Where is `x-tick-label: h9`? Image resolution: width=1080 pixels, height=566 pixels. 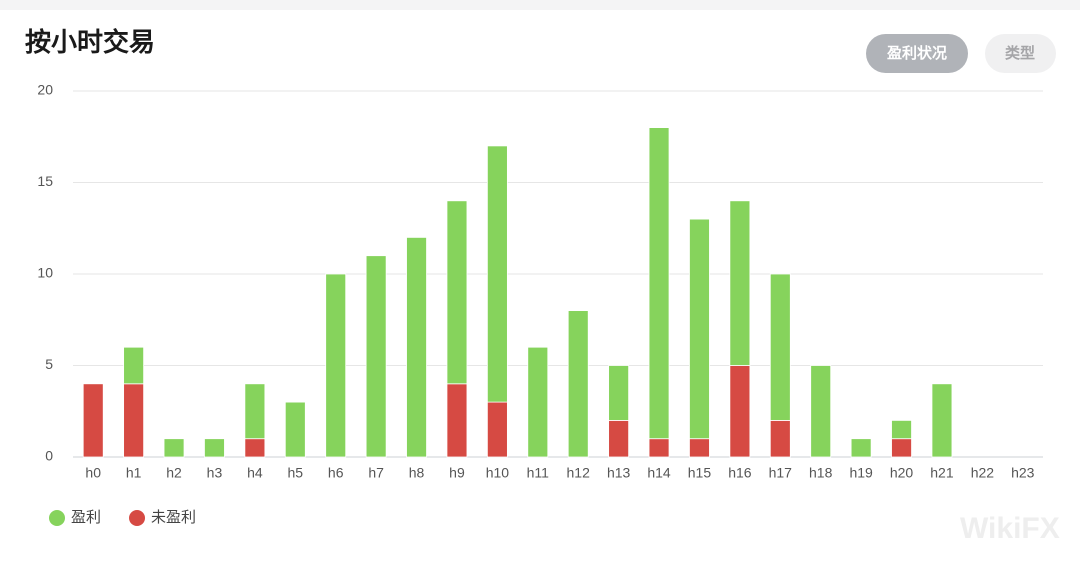 x-tick-label: h9 is located at coordinates (457, 473).